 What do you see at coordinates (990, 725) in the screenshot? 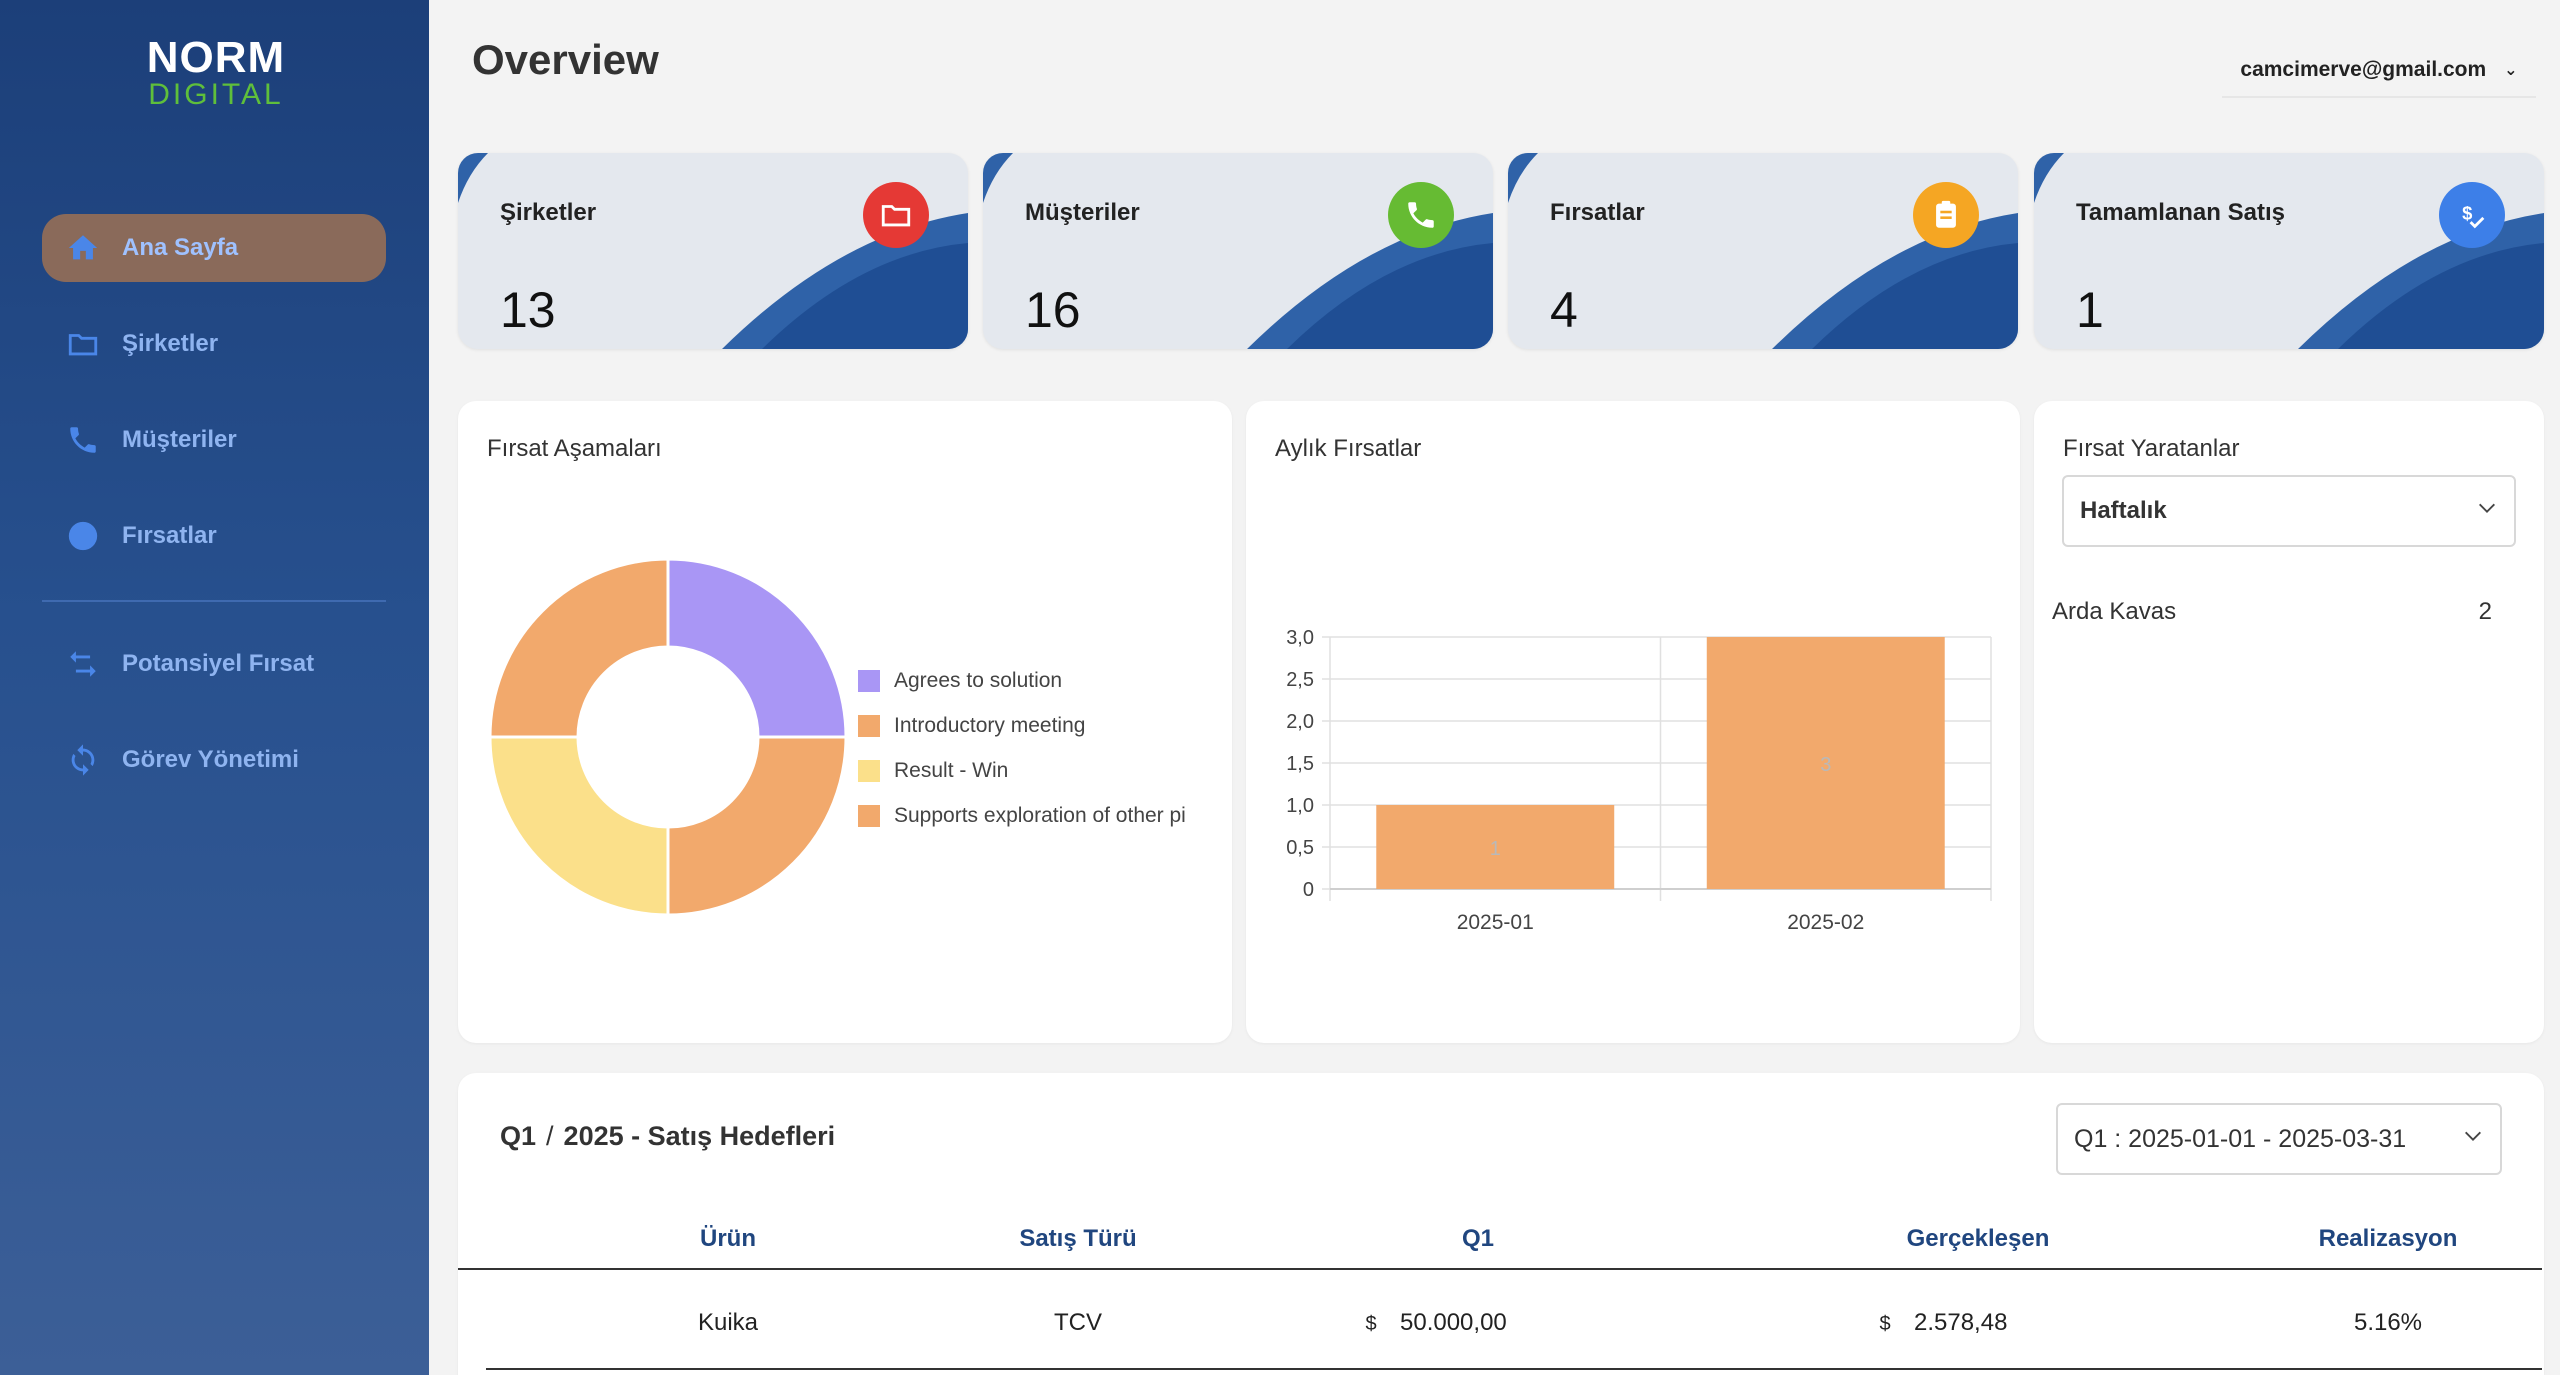
I see `legend-label: Introductory meeting` at bounding box center [990, 725].